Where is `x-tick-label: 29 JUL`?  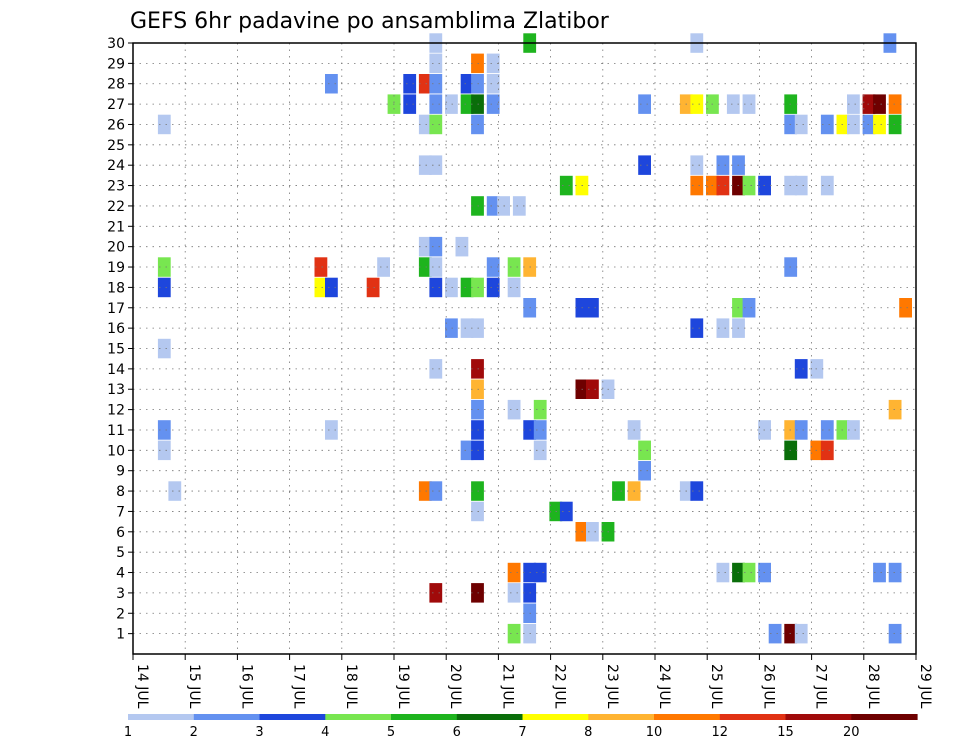 x-tick-label: 29 JUL is located at coordinates (925, 686).